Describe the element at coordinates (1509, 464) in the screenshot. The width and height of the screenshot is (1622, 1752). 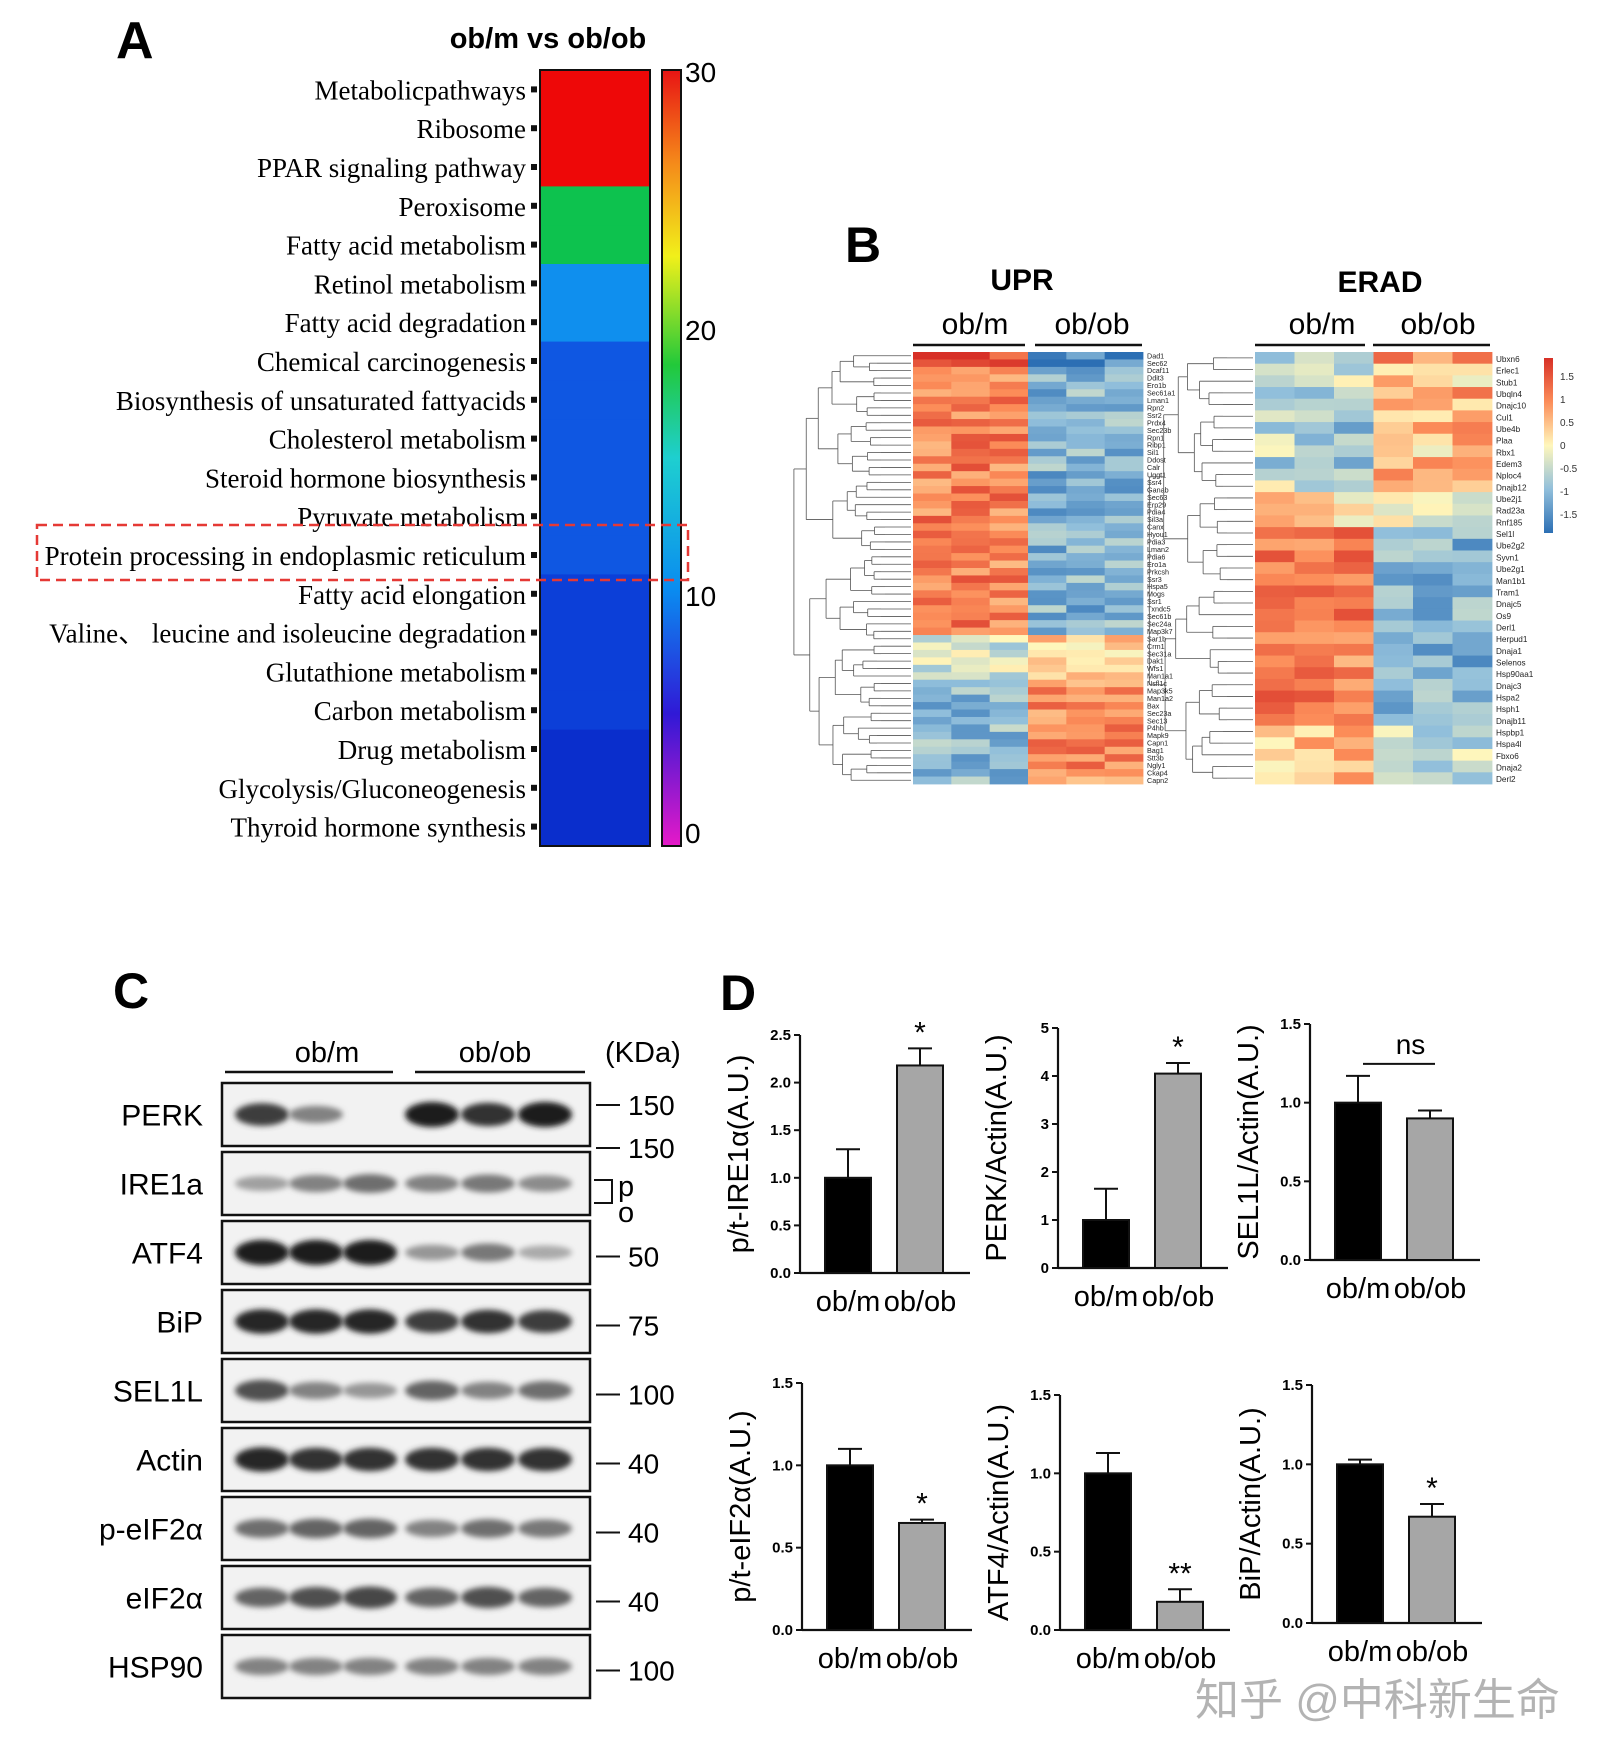
I see `gene-label: Edem3` at that location.